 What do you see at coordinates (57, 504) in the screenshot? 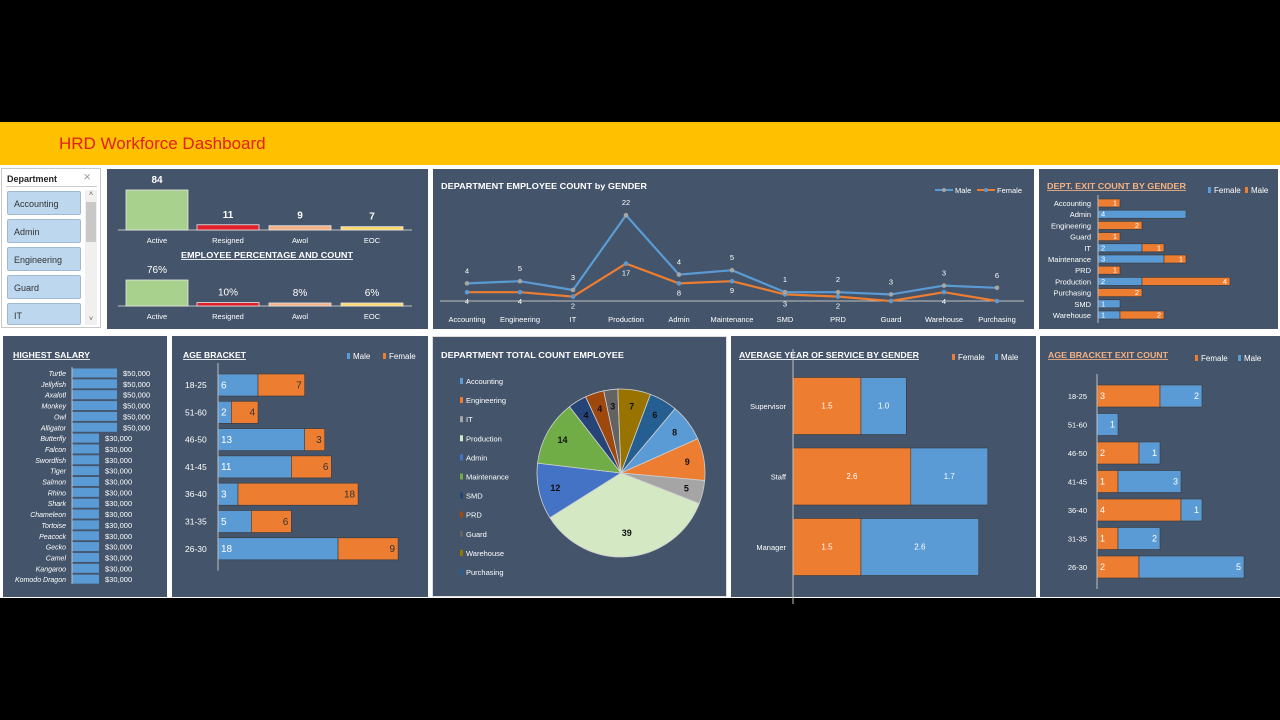
I see `employee-name: Shark` at bounding box center [57, 504].